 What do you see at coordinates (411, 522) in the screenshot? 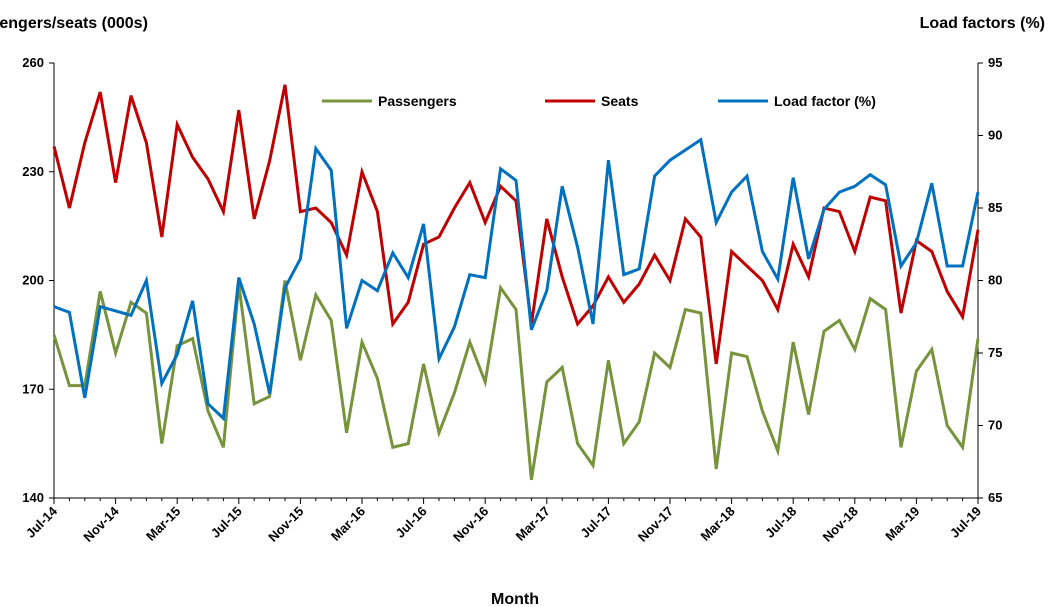
I see `x-tick-label: Jul-16` at bounding box center [411, 522].